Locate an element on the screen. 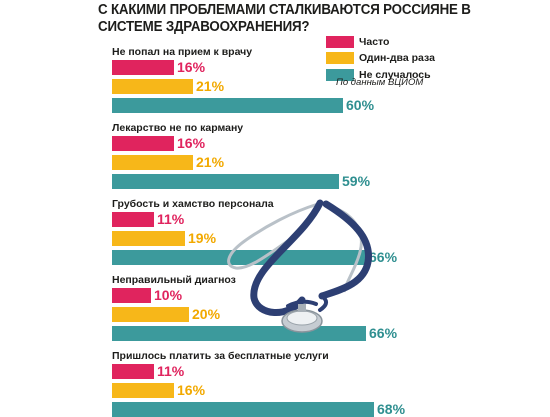  value-label-never: 68% is located at coordinates (391, 409).